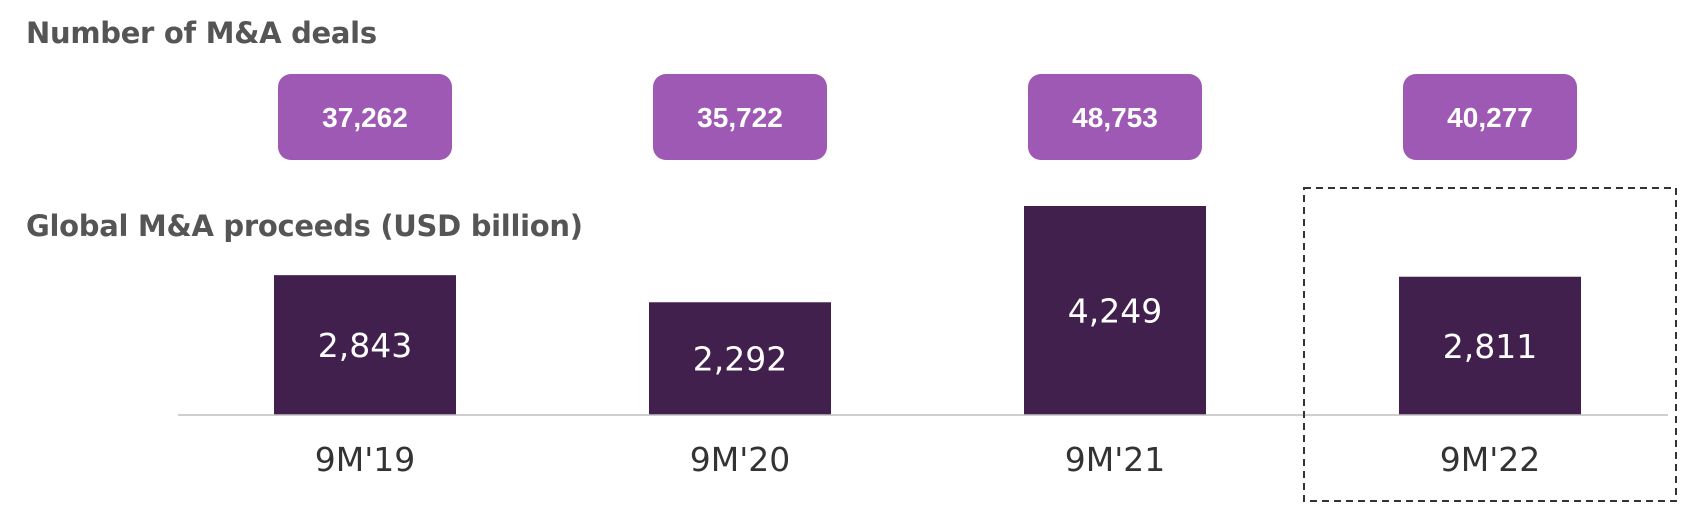 The image size is (1701, 525). I want to click on deals-section-title: Number of M&A deals, so click(201, 33).